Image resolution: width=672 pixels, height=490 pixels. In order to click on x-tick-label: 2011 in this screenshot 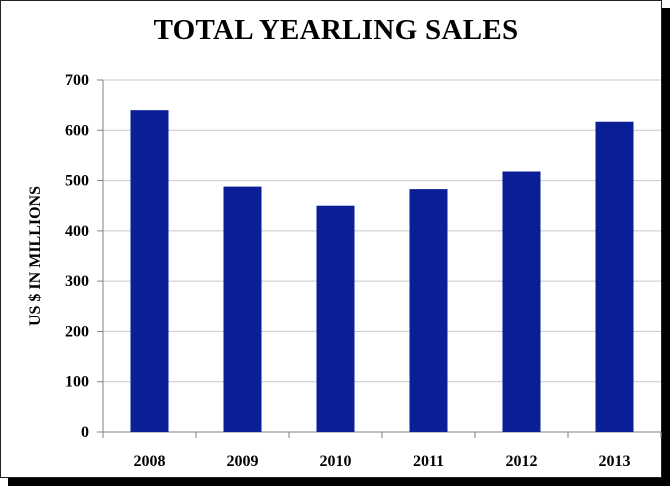, I will do `click(428, 461)`.